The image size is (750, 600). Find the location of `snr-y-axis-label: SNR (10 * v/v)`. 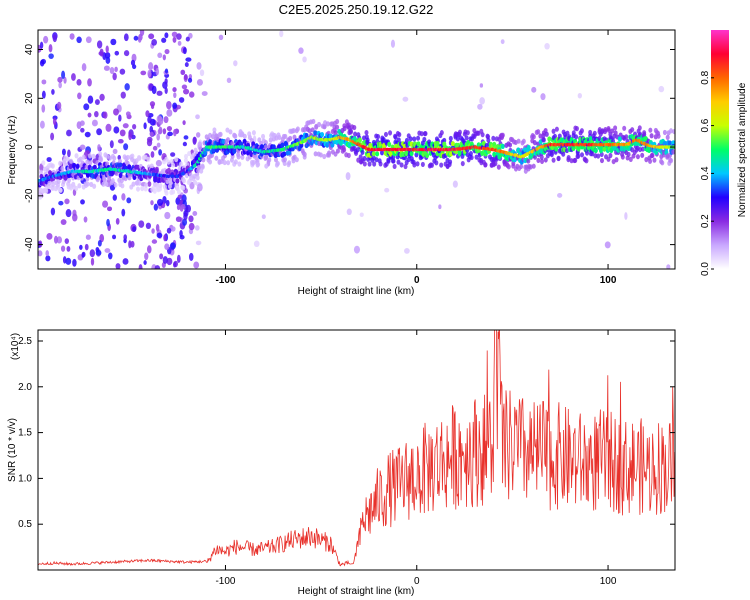

snr-y-axis-label: SNR (10 * v/v) is located at coordinates (12, 450).